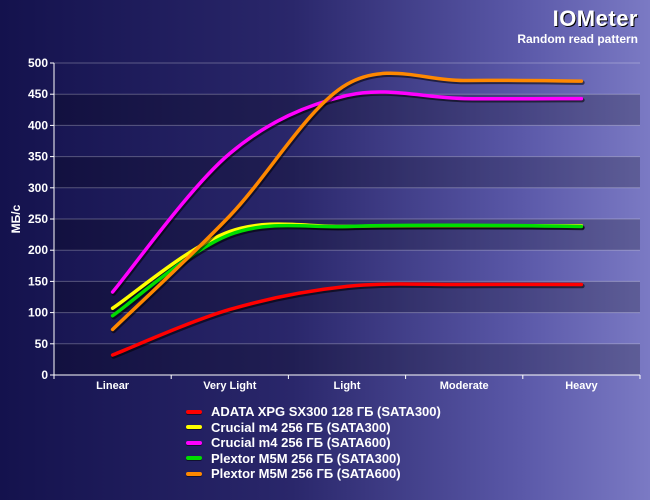 The height and width of the screenshot is (500, 650). I want to click on x-tick-label: Moderate, so click(464, 386).